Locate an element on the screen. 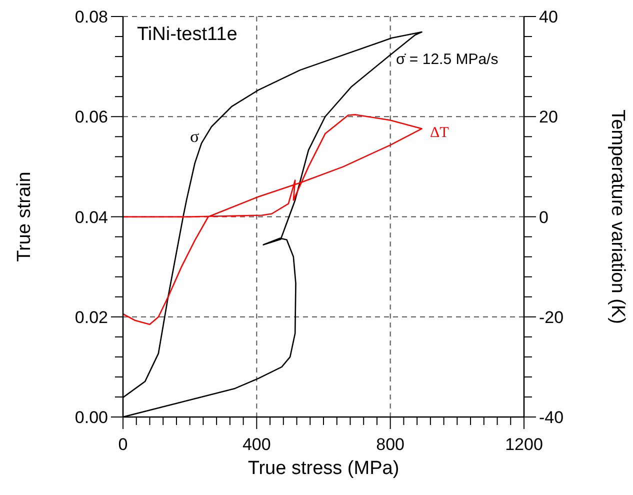 Image resolution: width=633 pixels, height=495 pixels. y-tick-label: 0.00 is located at coordinates (91, 417).